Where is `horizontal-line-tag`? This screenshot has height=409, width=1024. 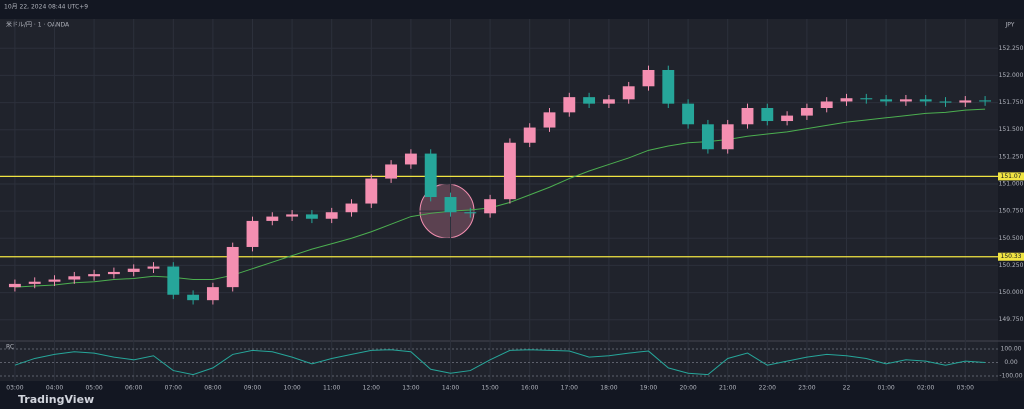 horizontal-line-tag is located at coordinates (1011, 176).